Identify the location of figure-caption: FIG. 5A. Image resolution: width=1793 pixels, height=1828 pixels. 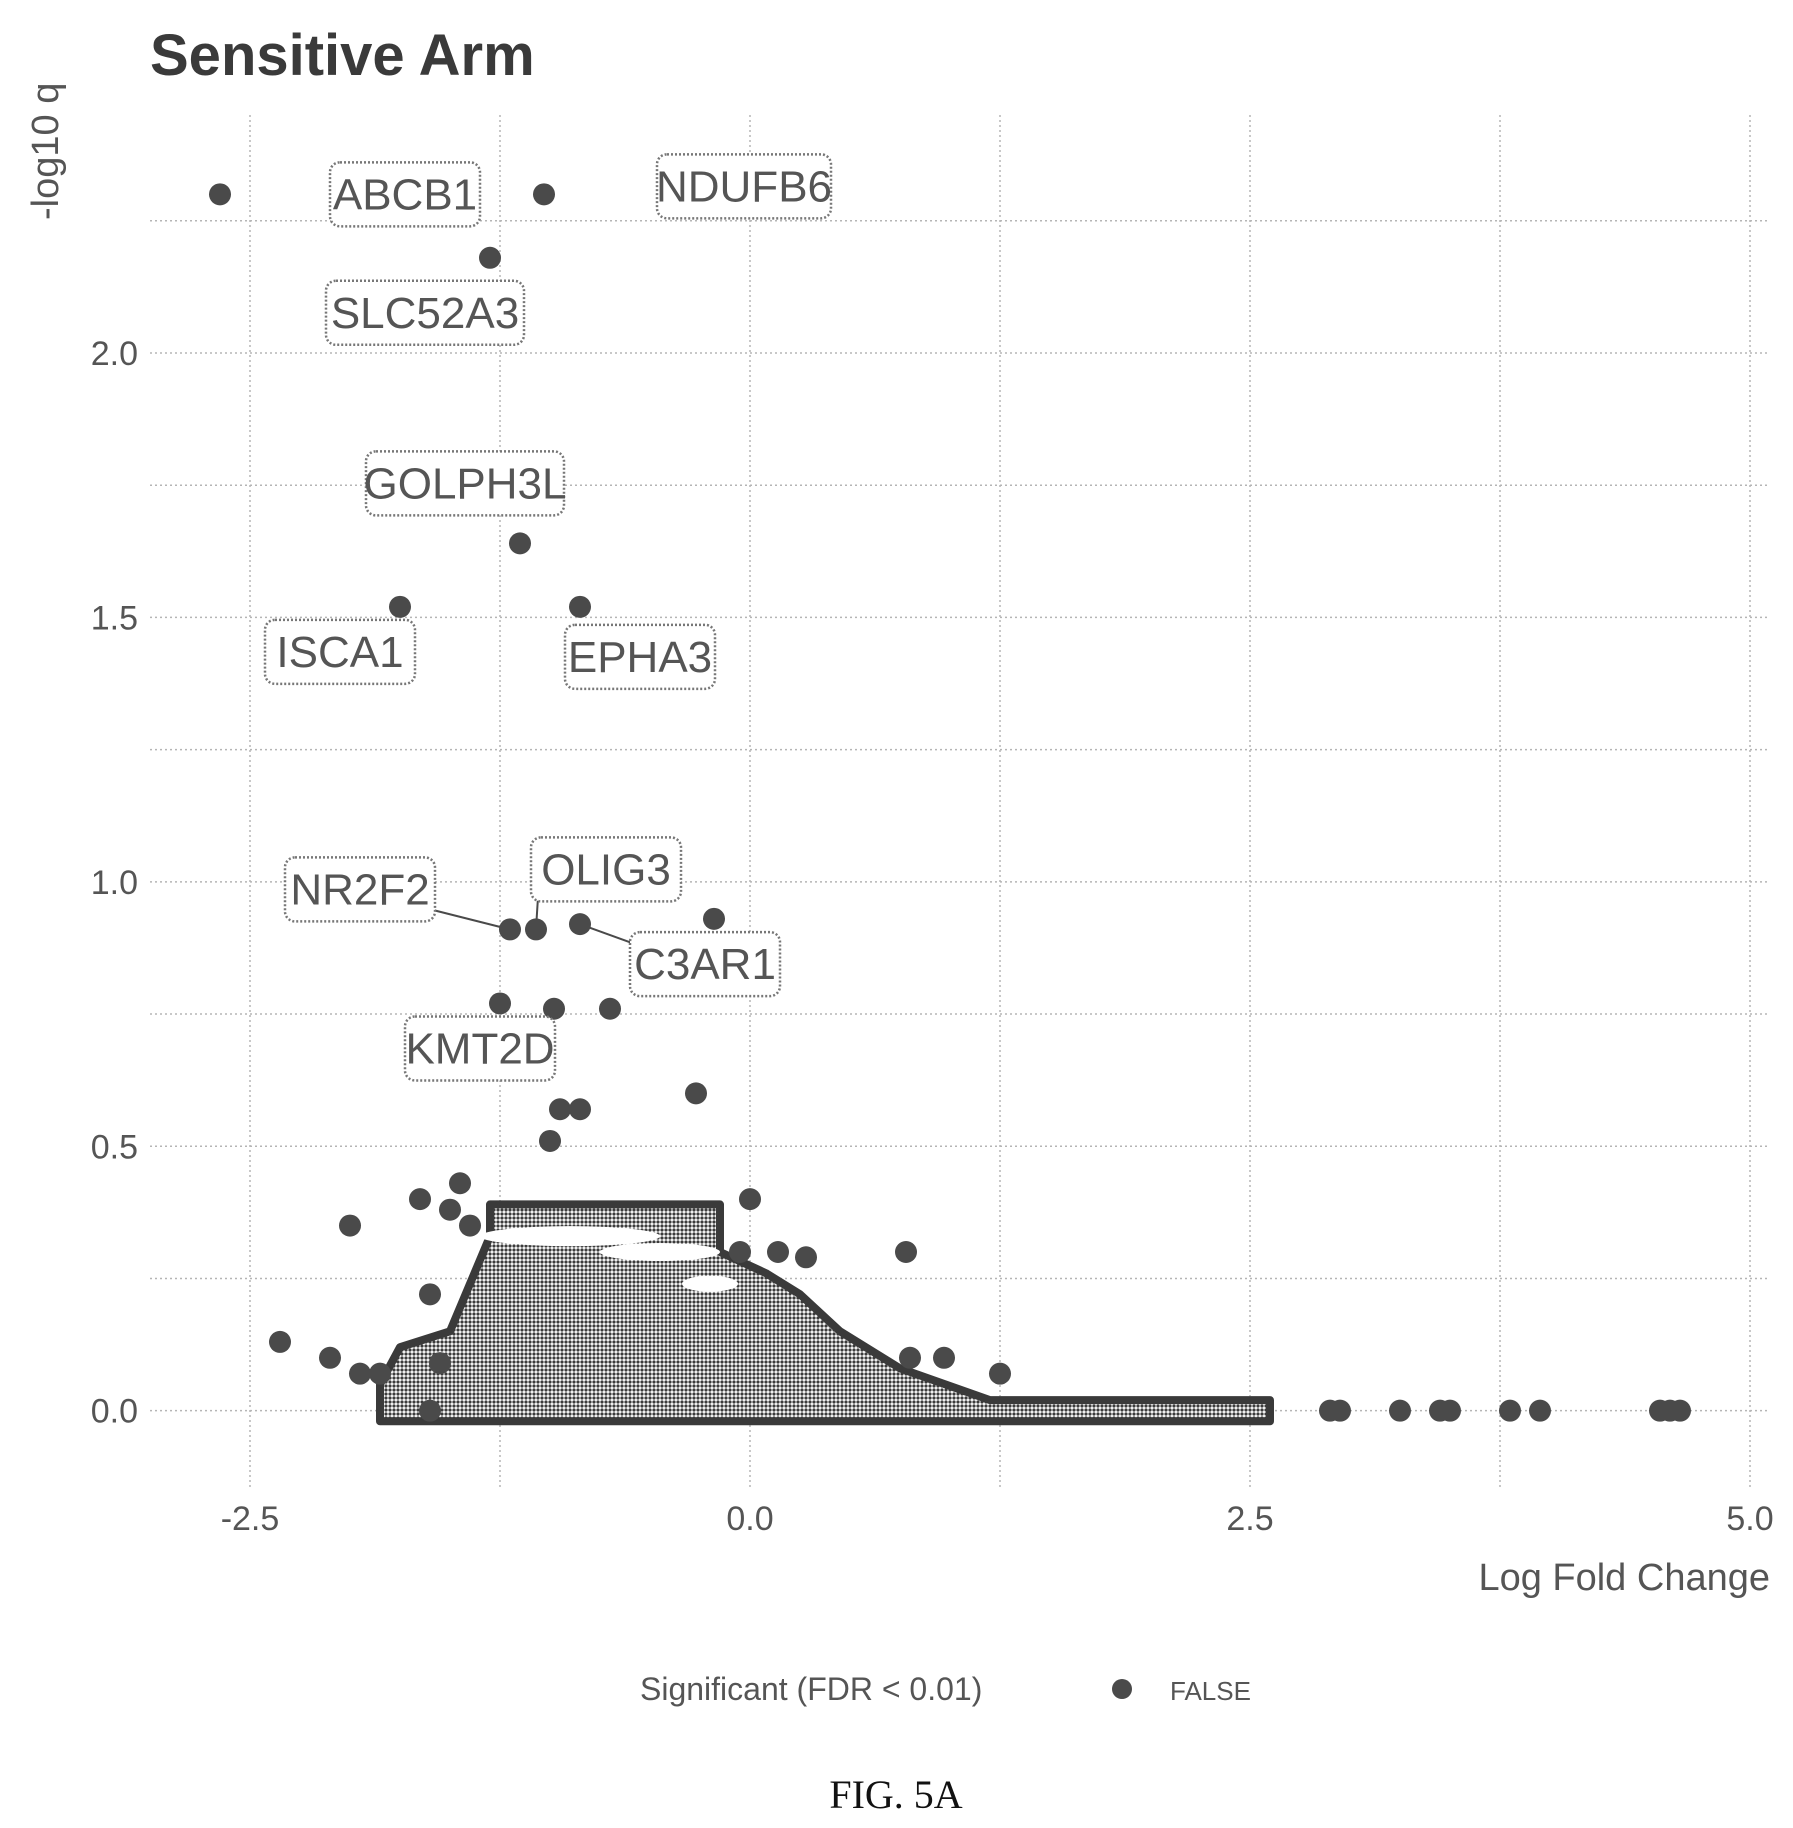
(895, 1794).